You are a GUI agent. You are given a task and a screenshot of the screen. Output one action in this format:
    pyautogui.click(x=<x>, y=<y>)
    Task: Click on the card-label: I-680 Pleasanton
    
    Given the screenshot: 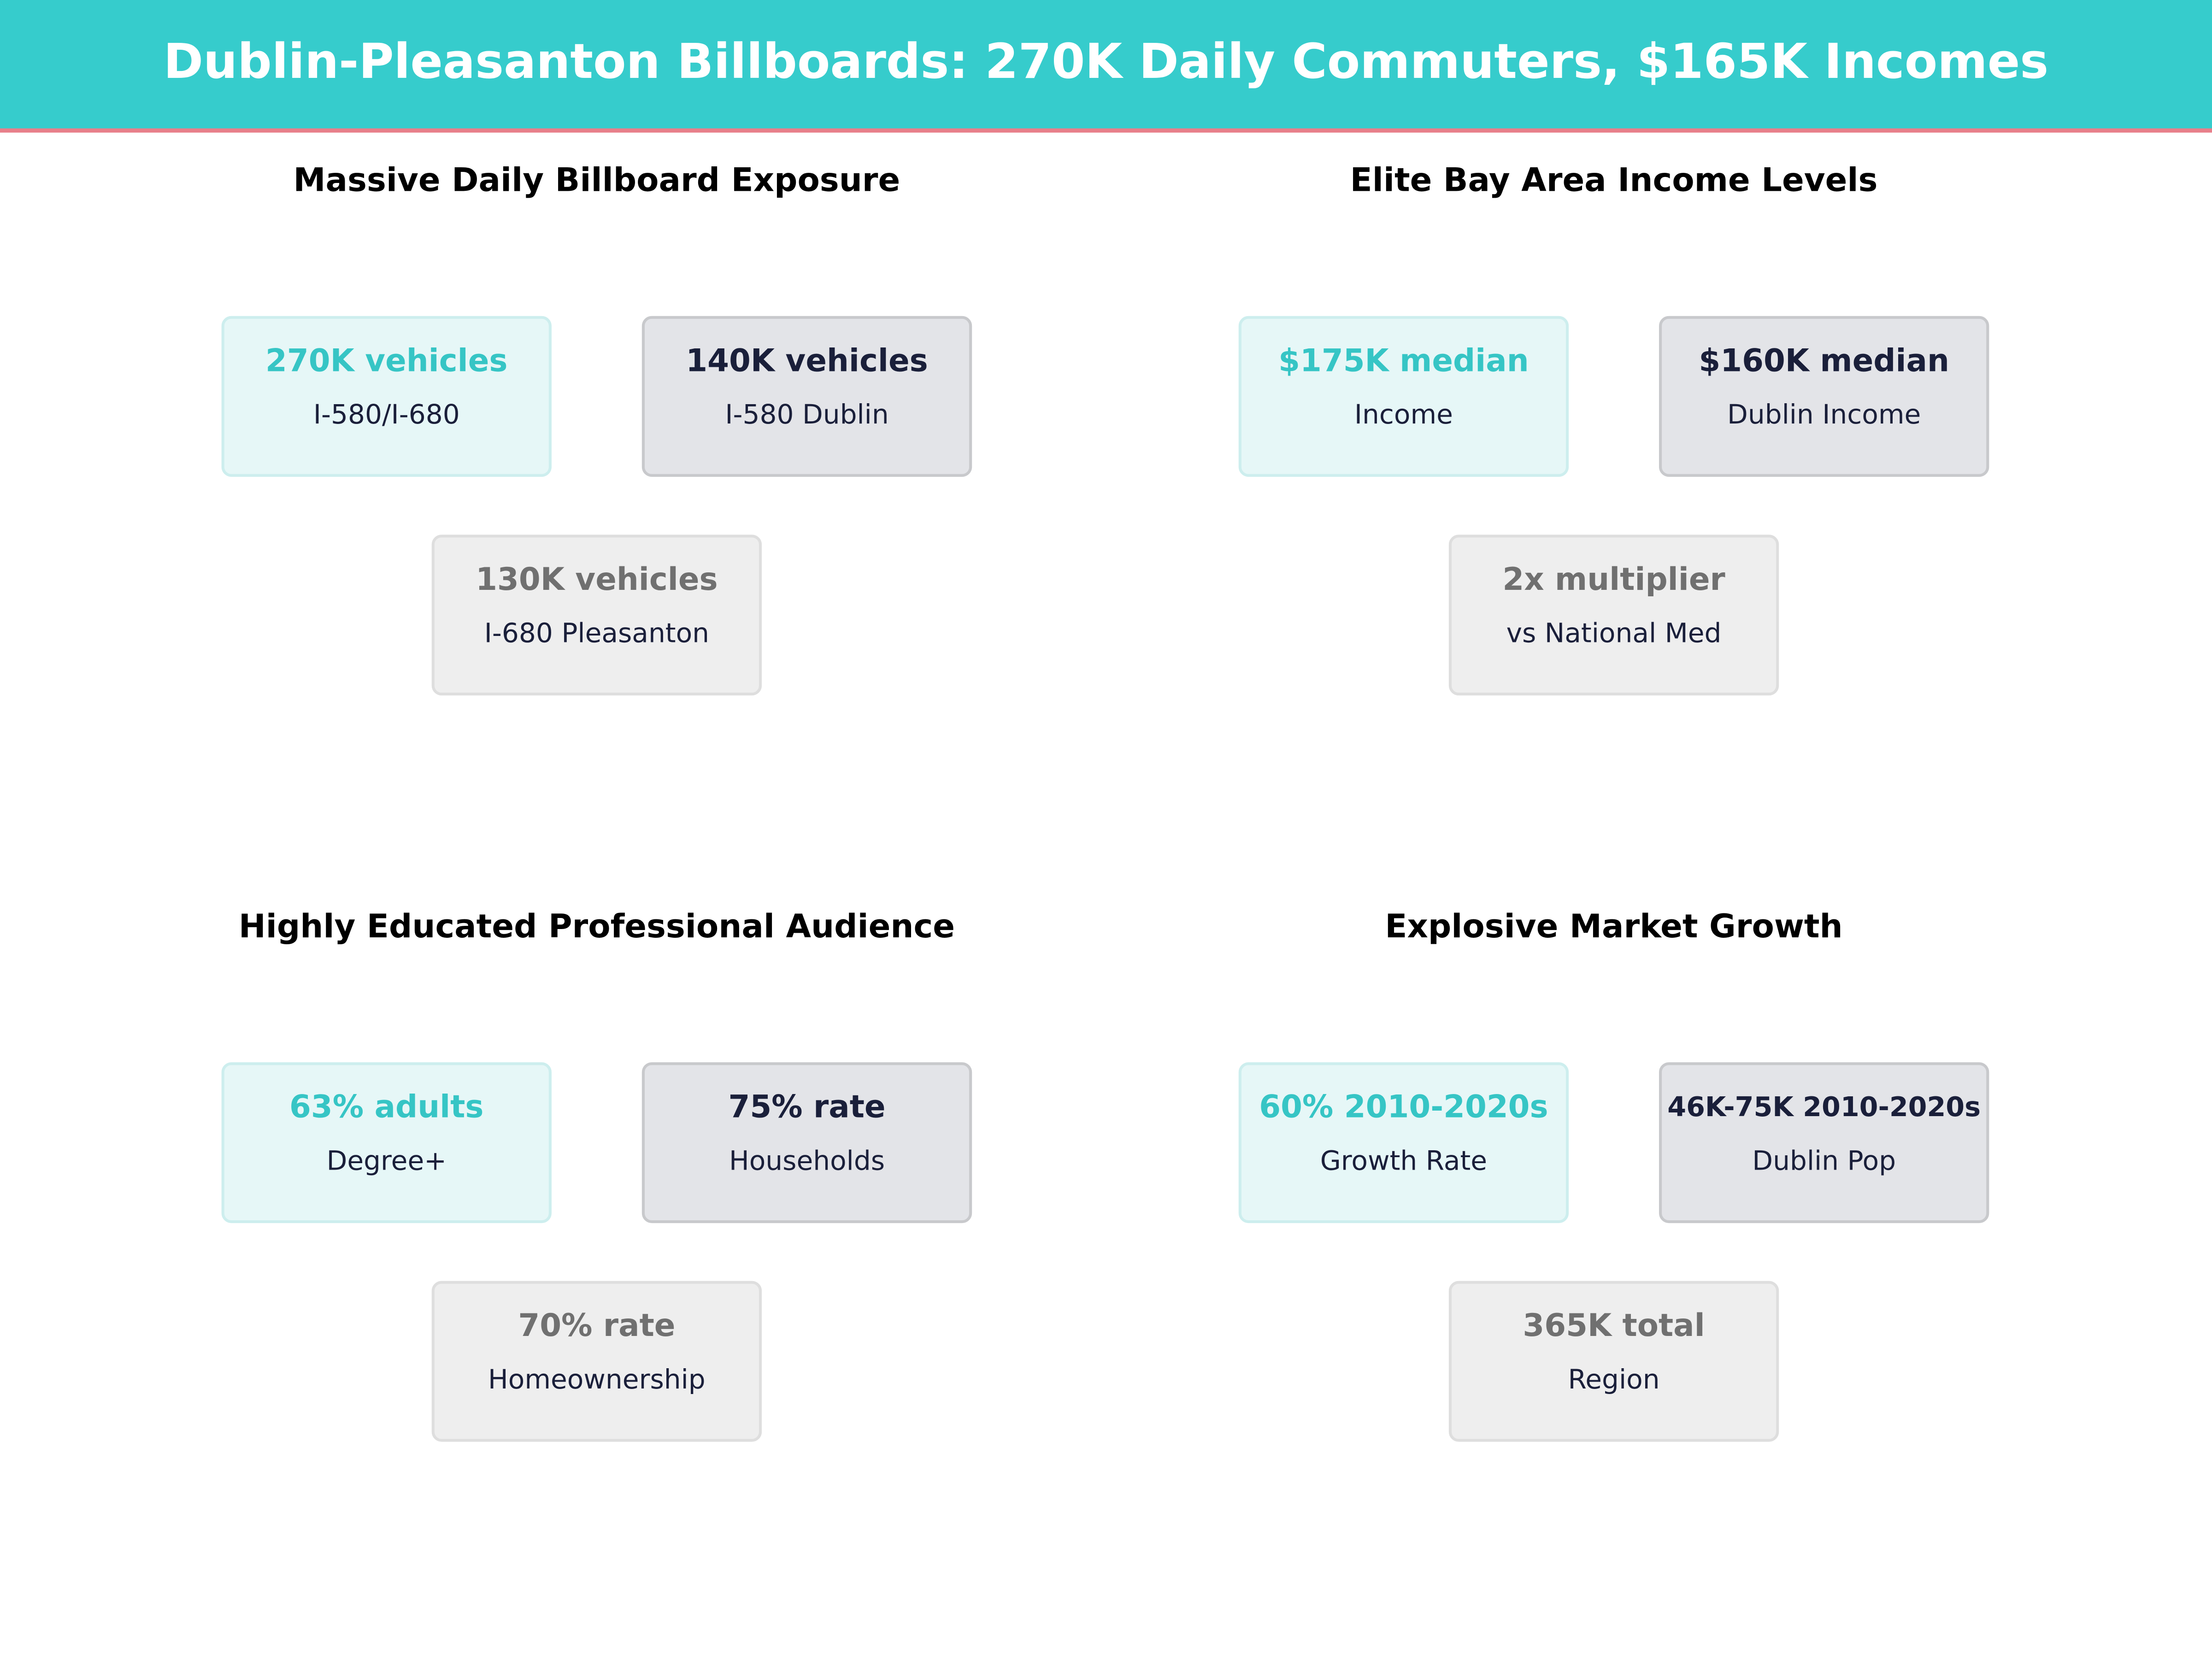 What is the action you would take?
    pyautogui.click(x=596, y=633)
    